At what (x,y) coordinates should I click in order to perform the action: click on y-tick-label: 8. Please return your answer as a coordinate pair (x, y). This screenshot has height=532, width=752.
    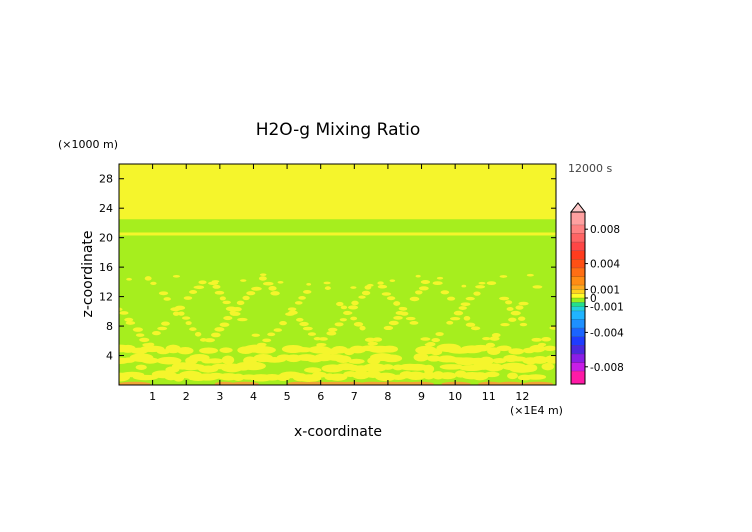
    Looking at the image, I should click on (109, 326).